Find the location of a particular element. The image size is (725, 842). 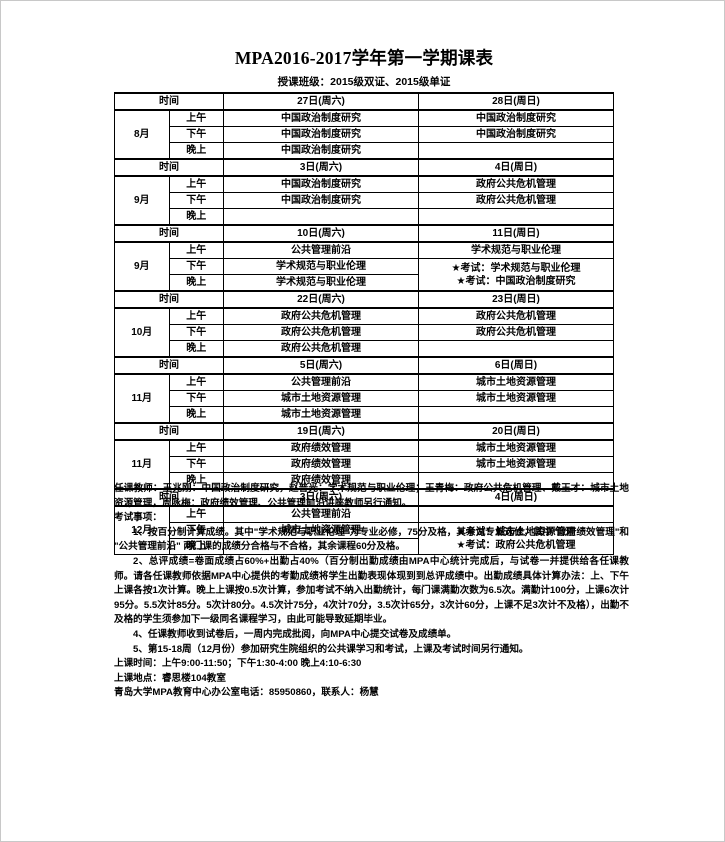

schedule-block-header: 时间 22日(周六) 23日(周日) is located at coordinates (364, 299).